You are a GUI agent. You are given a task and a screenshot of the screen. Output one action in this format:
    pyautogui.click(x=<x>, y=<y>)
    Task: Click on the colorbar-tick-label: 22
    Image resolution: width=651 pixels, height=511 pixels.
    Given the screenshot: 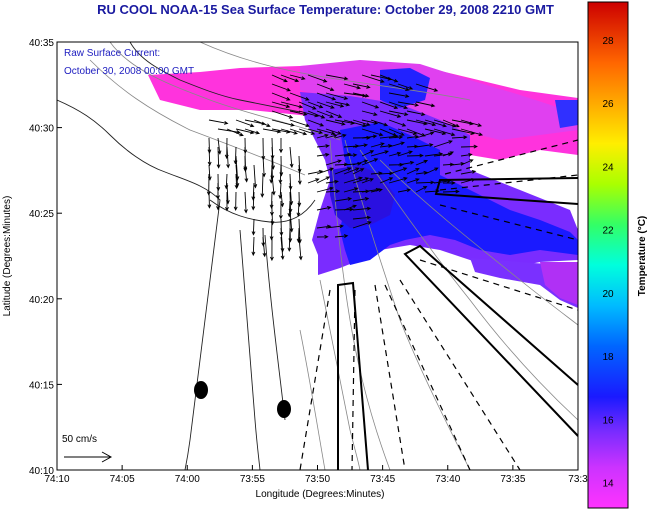 What is the action you would take?
    pyautogui.click(x=608, y=231)
    